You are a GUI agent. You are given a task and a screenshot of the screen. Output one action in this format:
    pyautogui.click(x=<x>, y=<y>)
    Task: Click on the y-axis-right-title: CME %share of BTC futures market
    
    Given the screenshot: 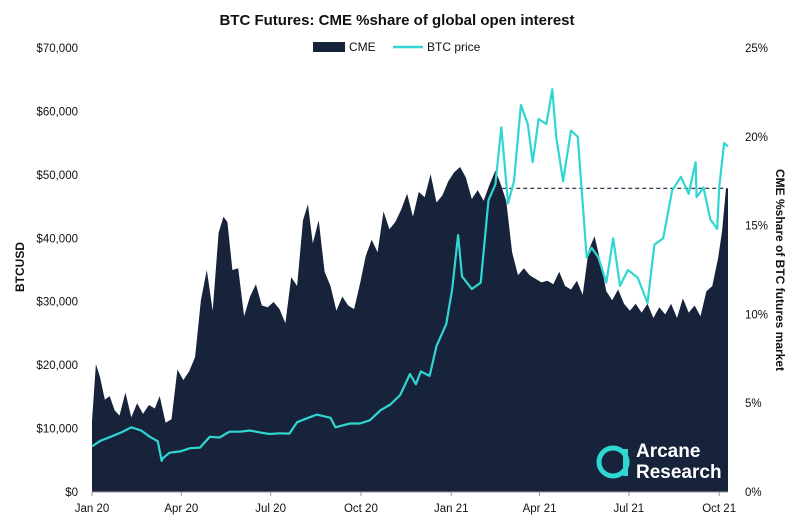 What is the action you would take?
    pyautogui.click(x=780, y=270)
    